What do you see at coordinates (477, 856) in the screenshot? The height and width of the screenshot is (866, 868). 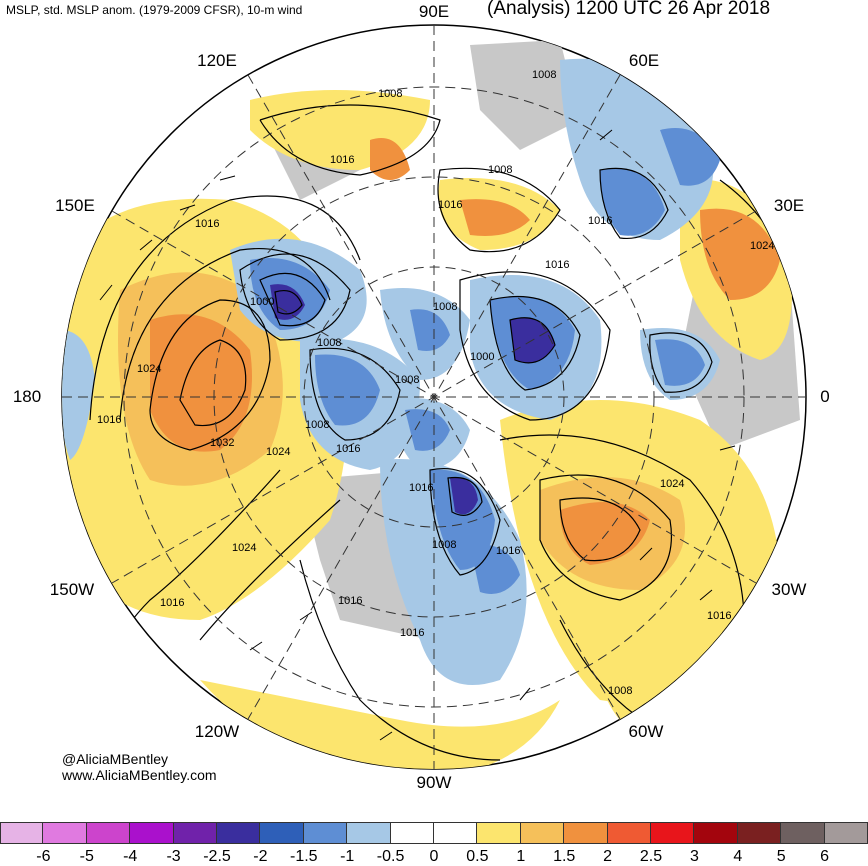 I see `colorbar-tick-label: 0.5` at bounding box center [477, 856].